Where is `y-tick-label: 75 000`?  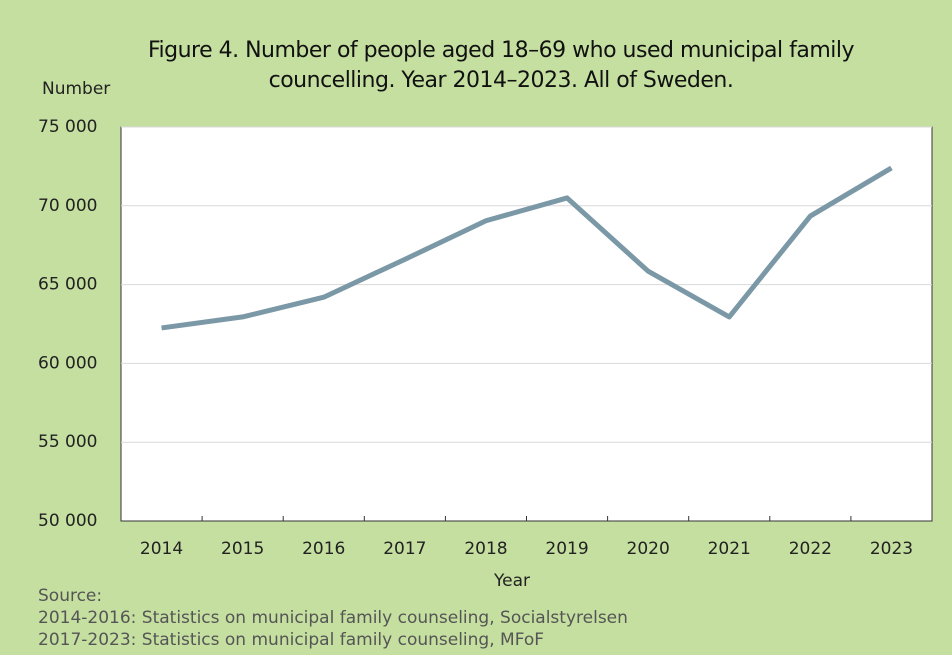 y-tick-label: 75 000 is located at coordinates (67, 127).